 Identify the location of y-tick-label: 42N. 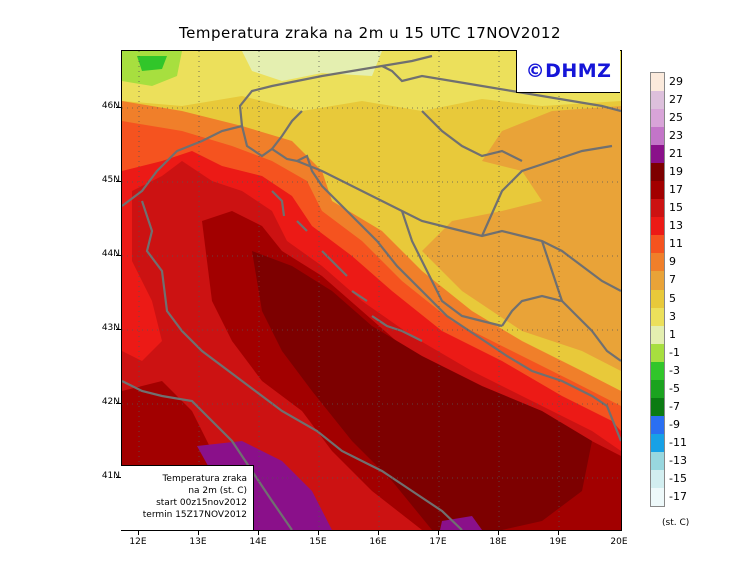
(110, 402).